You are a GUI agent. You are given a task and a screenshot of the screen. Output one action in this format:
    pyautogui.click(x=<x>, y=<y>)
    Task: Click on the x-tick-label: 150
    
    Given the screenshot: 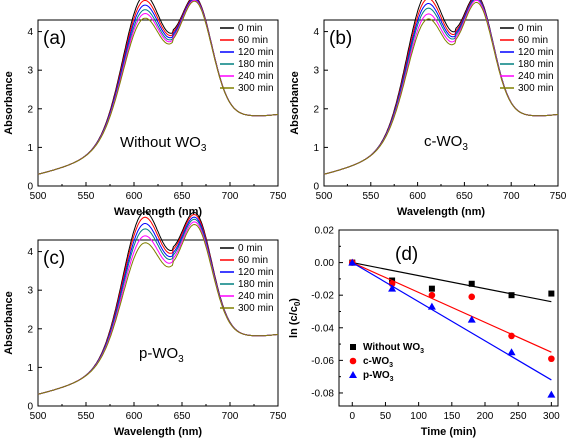 What is the action you would take?
    pyautogui.click(x=451, y=416)
    